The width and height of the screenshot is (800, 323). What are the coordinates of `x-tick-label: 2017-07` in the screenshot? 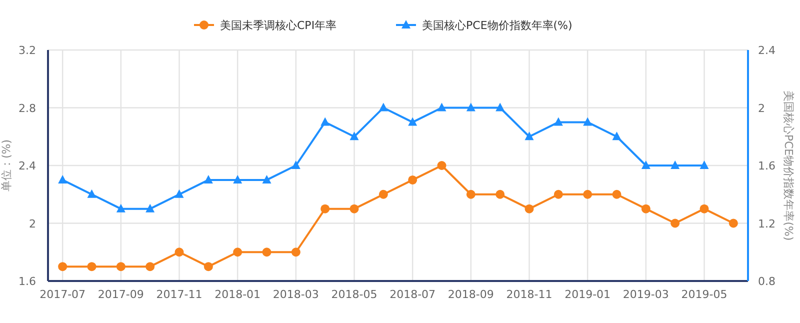 It's located at (63, 294).